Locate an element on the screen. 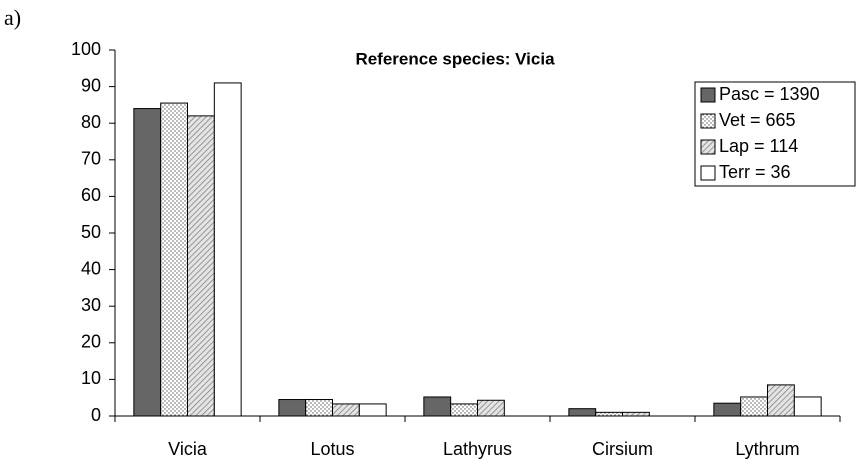  legend-label: Terr = 36 is located at coordinates (755, 172).